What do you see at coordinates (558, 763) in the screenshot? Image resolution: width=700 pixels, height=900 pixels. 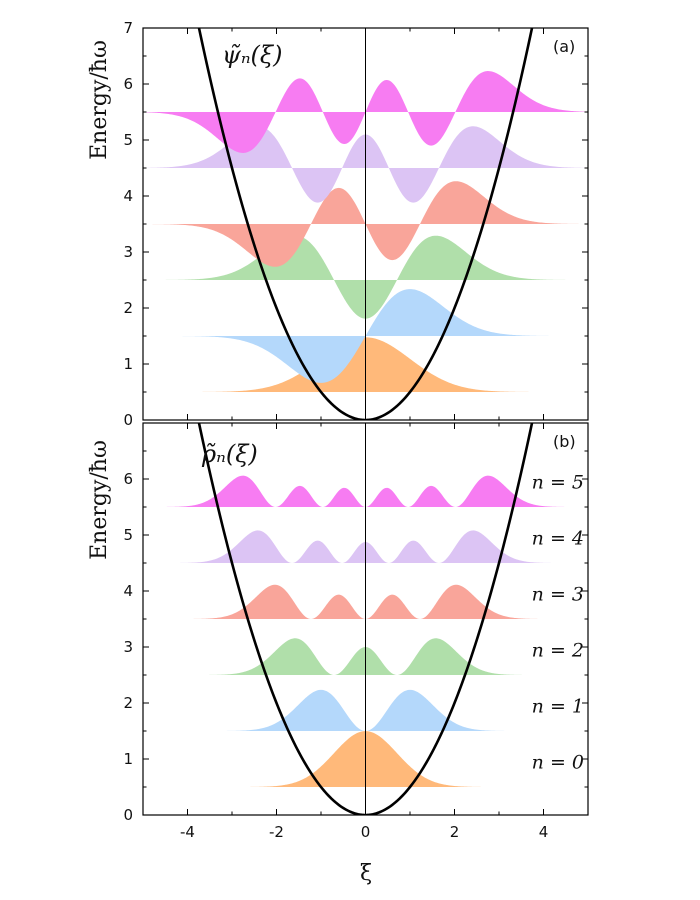 I see `level-label-n0: n = 0` at bounding box center [558, 763].